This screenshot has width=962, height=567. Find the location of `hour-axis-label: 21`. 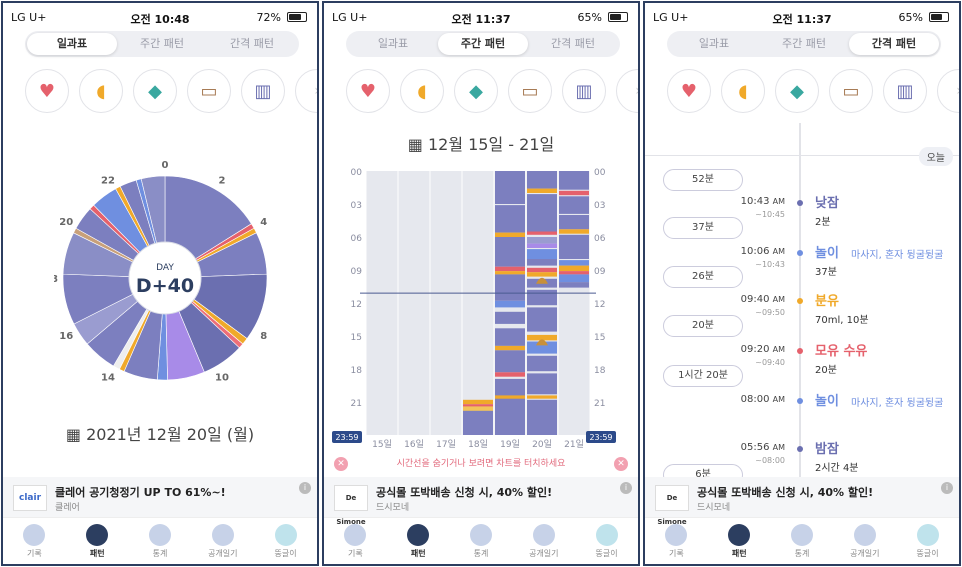

hour-axis-label: 21 is located at coordinates (599, 404).